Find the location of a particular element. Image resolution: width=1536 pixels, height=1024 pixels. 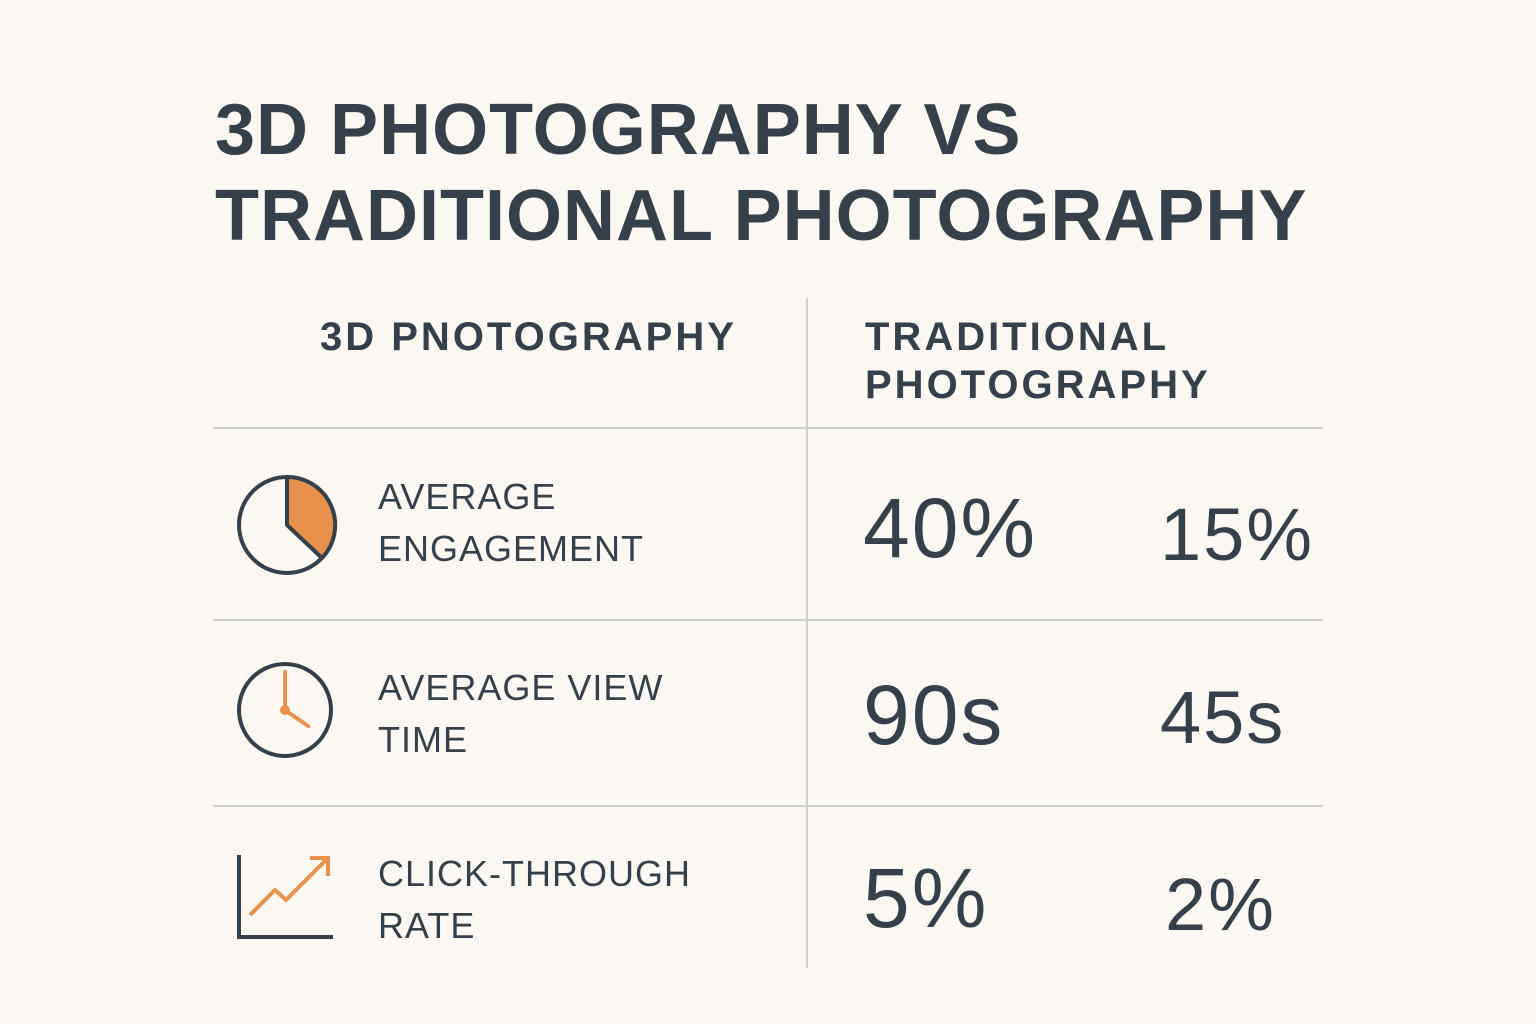

value-3d: 90s is located at coordinates (934, 715).